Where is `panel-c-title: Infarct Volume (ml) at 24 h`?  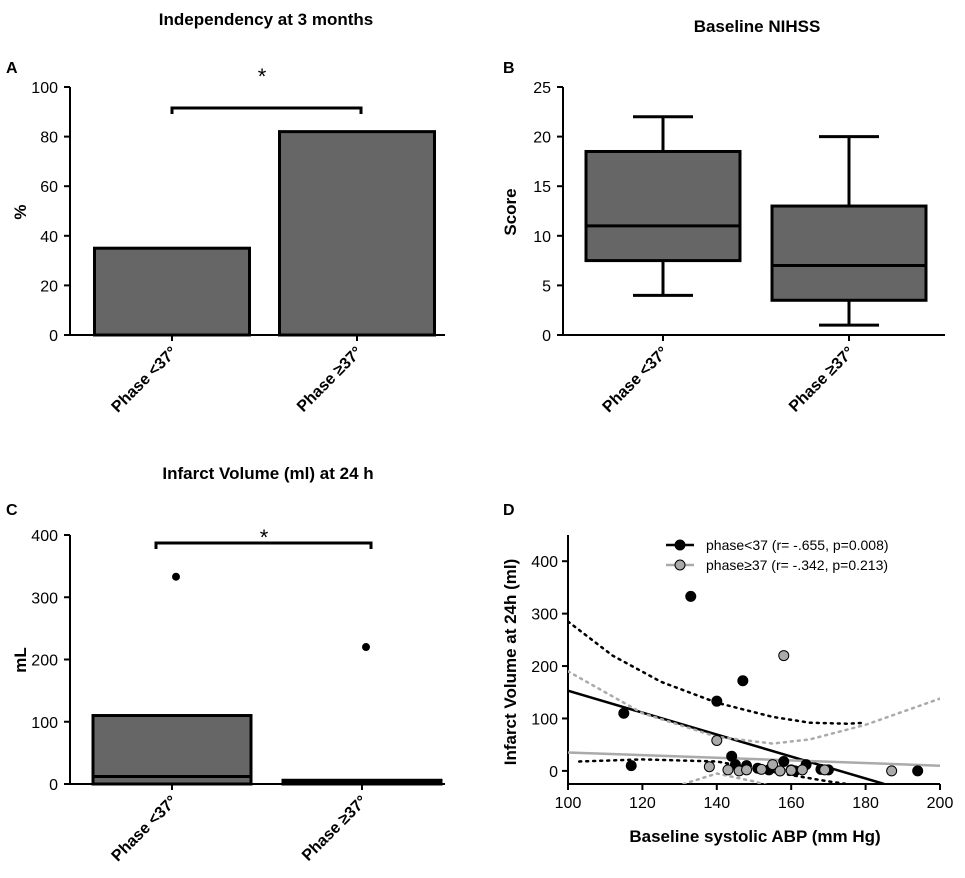 panel-c-title: Infarct Volume (ml) at 24 h is located at coordinates (267, 473).